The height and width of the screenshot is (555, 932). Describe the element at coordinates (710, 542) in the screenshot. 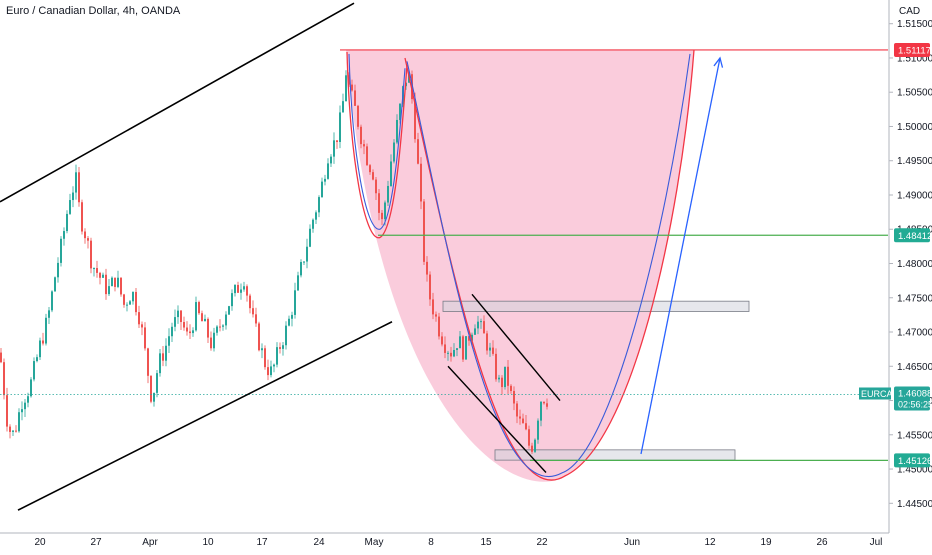

I see `x-tick-label: 12` at that location.